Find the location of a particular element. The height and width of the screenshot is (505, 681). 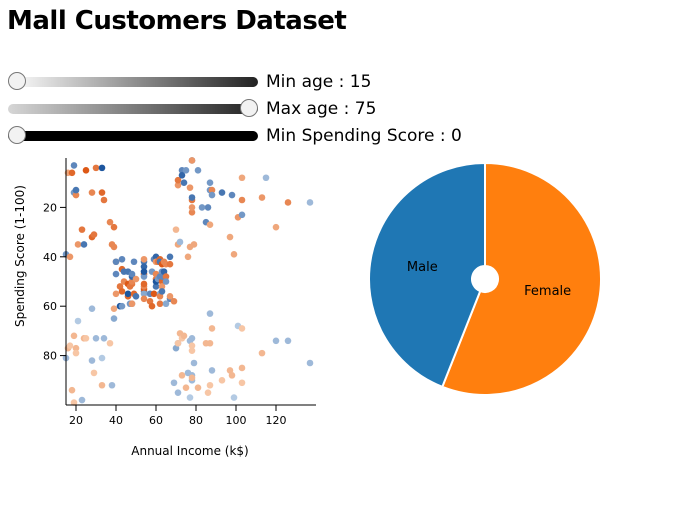

page-title: Mall Customers Dataset is located at coordinates (177, 21).